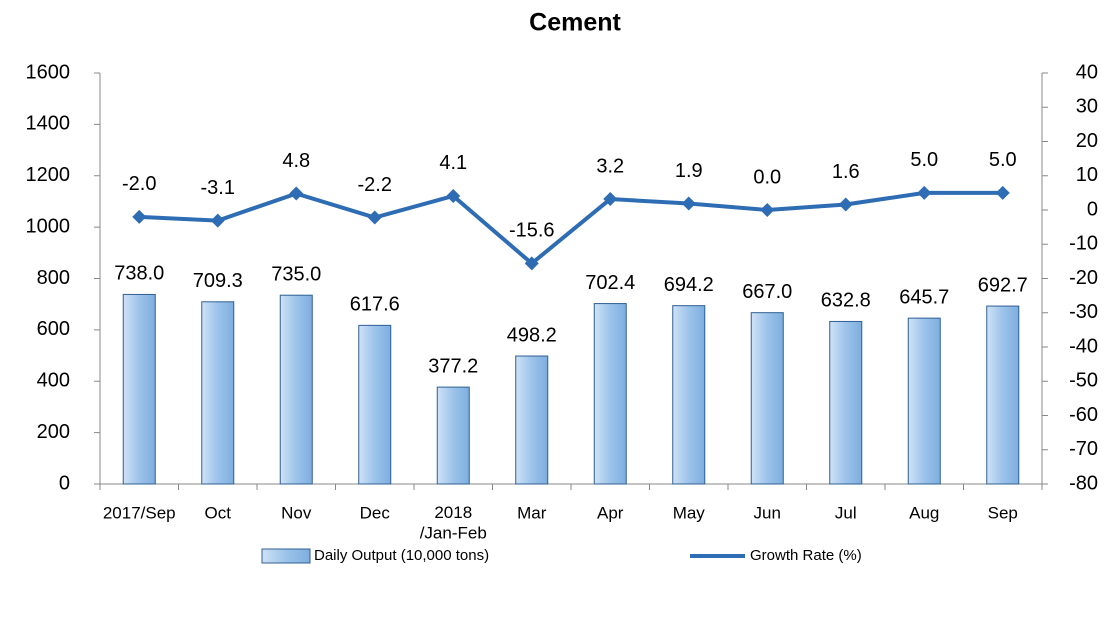 Image resolution: width=1118 pixels, height=626 pixels. I want to click on x-tick-label: Jul, so click(846, 512).